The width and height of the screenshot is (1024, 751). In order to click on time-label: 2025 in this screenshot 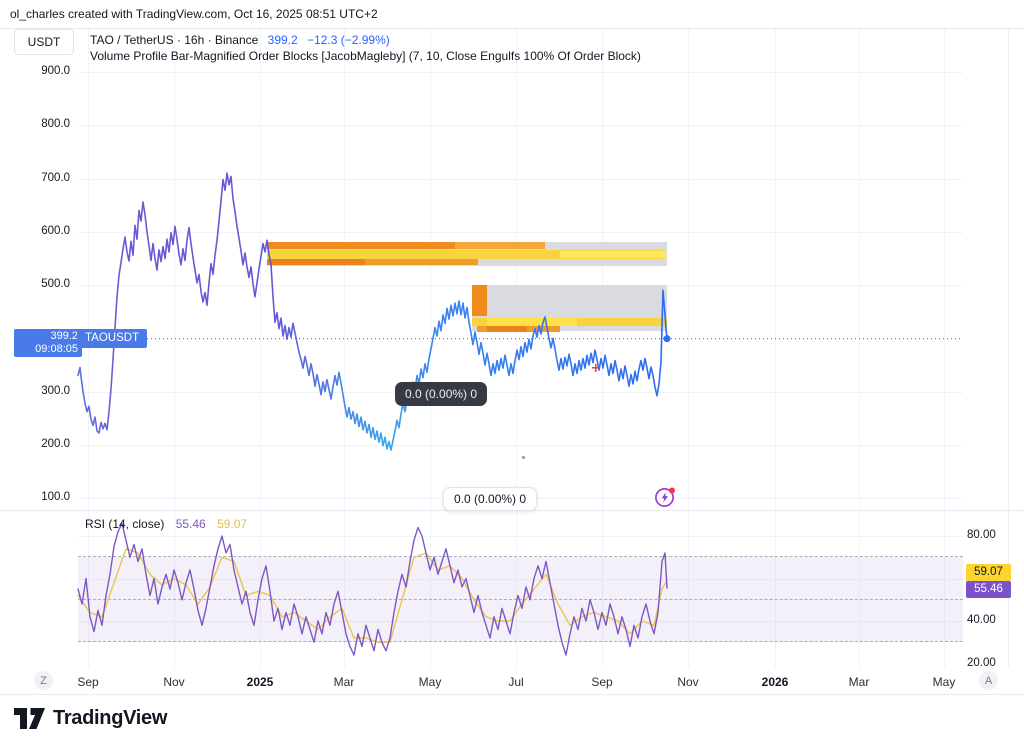, I will do `click(260, 682)`.